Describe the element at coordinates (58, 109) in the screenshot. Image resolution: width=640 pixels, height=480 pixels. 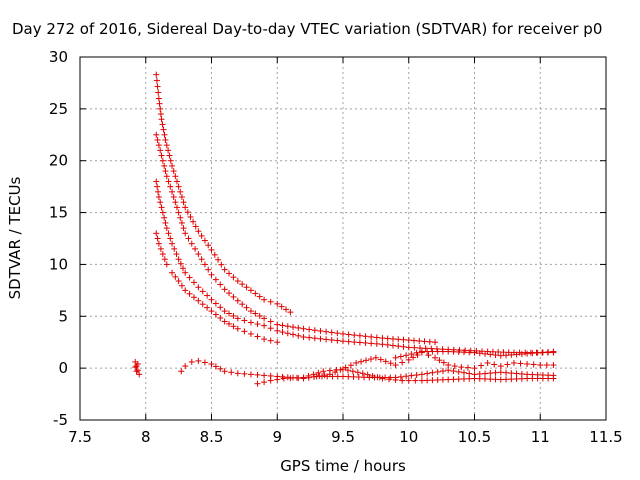
I see `y-tick-label: 25` at that location.